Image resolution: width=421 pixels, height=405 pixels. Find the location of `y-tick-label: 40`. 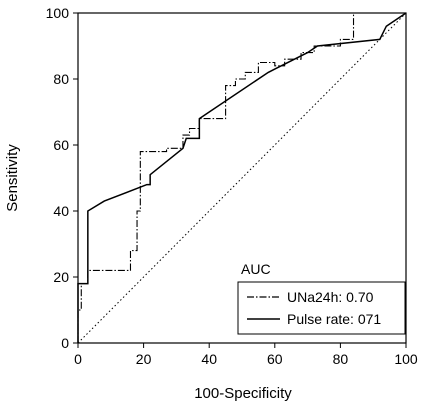

y-tick-label: 40 is located at coordinates (61, 211).